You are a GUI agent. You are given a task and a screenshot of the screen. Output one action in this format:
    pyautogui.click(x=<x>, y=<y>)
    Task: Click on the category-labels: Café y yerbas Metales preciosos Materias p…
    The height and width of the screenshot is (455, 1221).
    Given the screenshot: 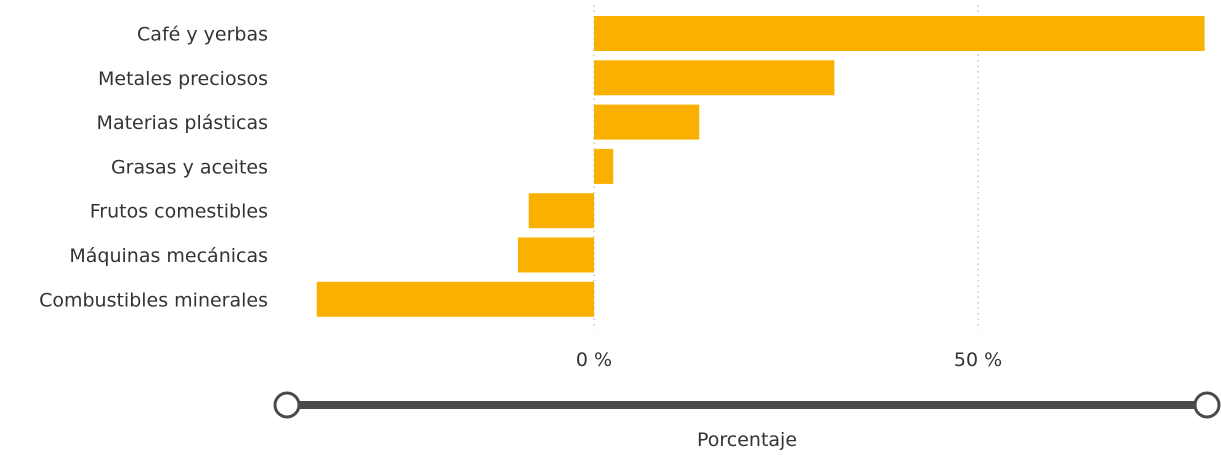 What is the action you would take?
    pyautogui.click(x=153, y=168)
    